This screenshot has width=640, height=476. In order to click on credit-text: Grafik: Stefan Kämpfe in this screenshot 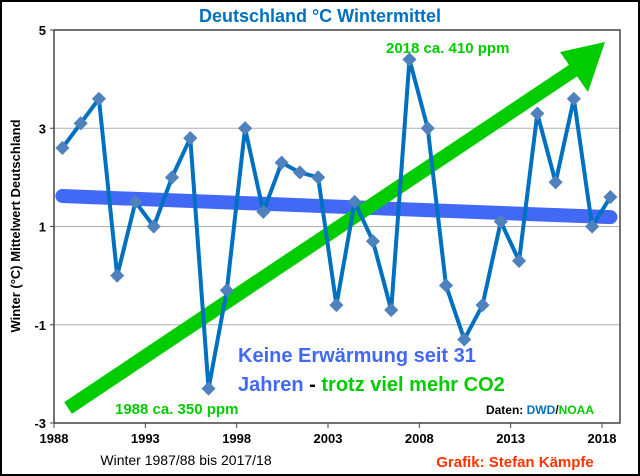, I will do `click(515, 462)`.